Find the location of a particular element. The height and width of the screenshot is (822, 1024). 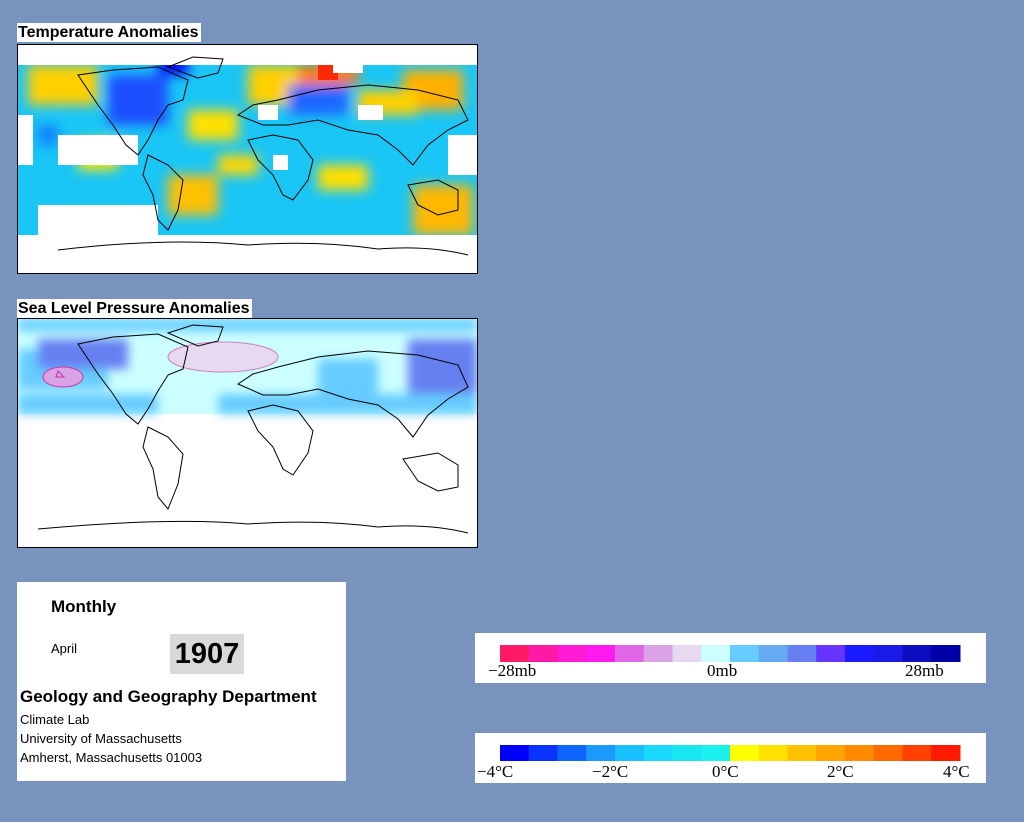

temperature-tick-zero: 0°C is located at coordinates (725, 771).